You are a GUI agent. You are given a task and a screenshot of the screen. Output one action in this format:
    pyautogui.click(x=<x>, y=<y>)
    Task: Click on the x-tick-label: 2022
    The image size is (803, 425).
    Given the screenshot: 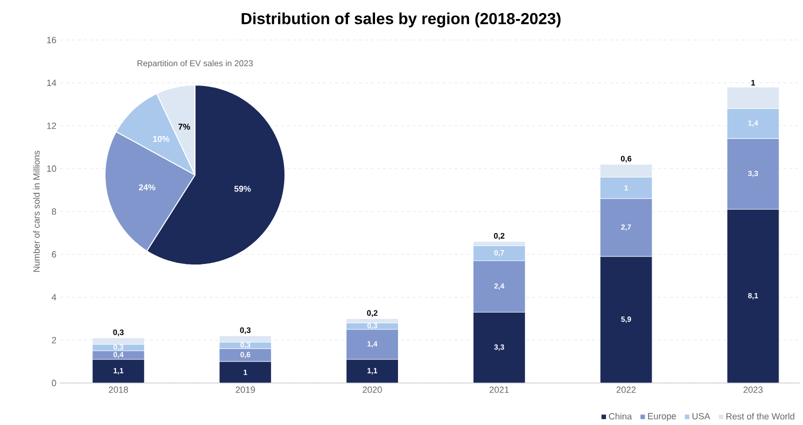 What is the action you would take?
    pyautogui.click(x=626, y=389)
    